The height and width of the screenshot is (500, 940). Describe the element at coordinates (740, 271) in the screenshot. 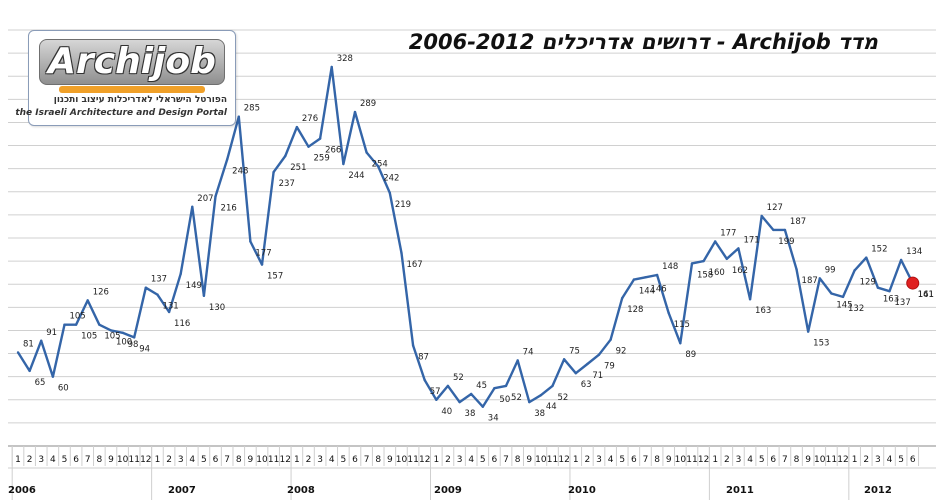

I see `data-label: 162` at that location.